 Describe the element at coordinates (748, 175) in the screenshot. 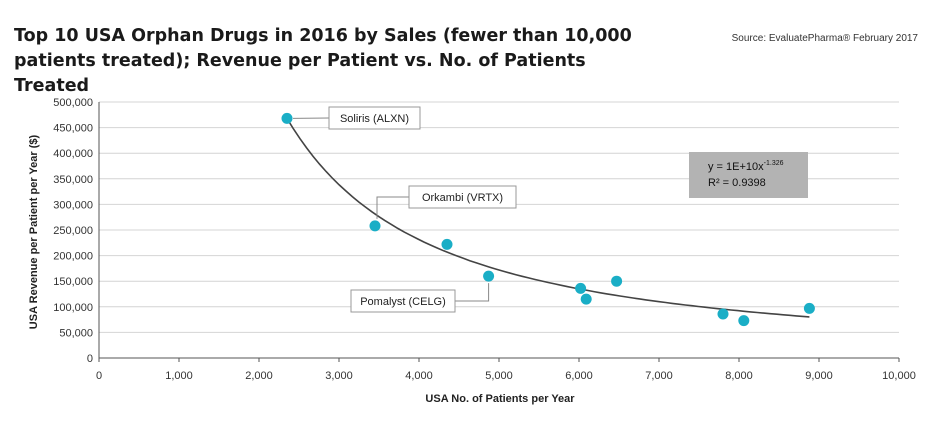

I see `equation-box: y = 1E+10x-1.326 R² = 0.9398` at that location.